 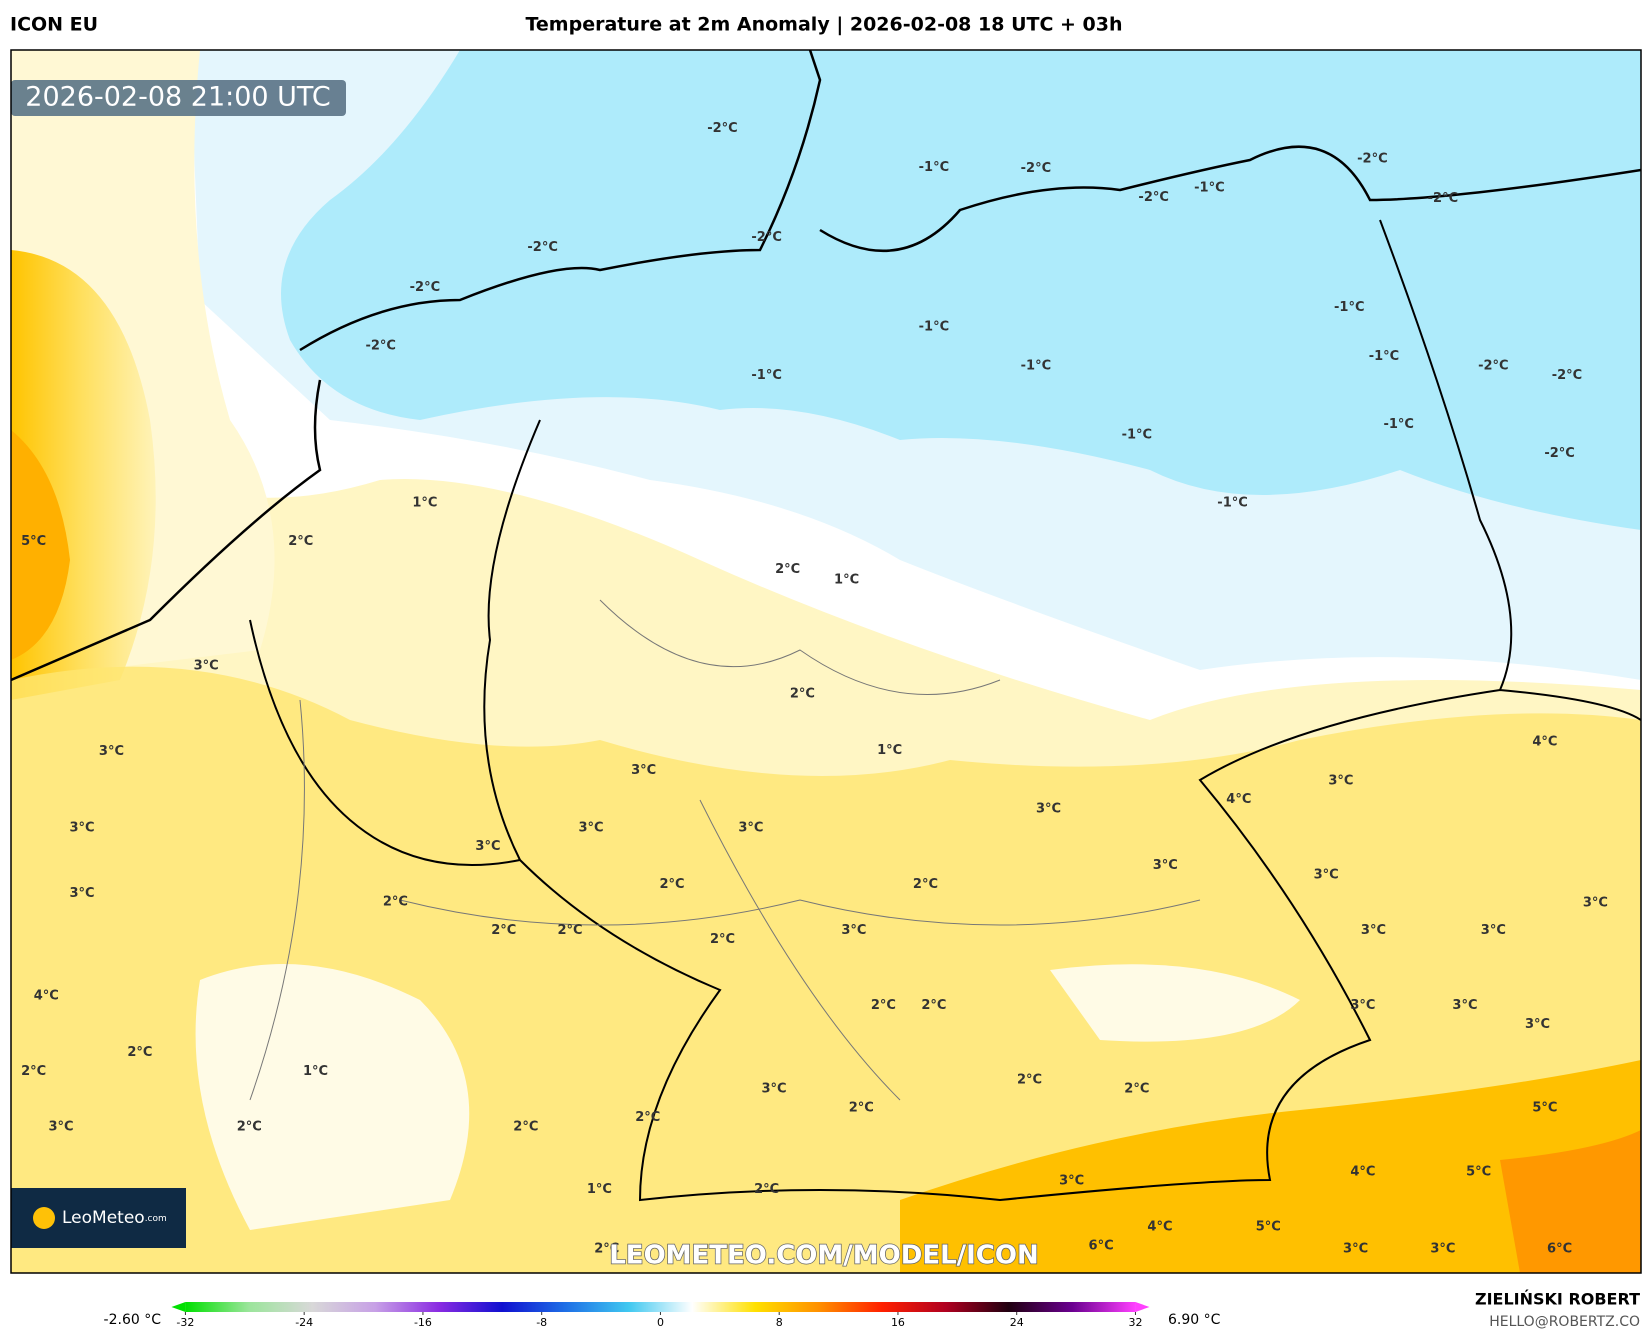 I want to click on colorbar-tick-label: 8, so click(x=779, y=1322).